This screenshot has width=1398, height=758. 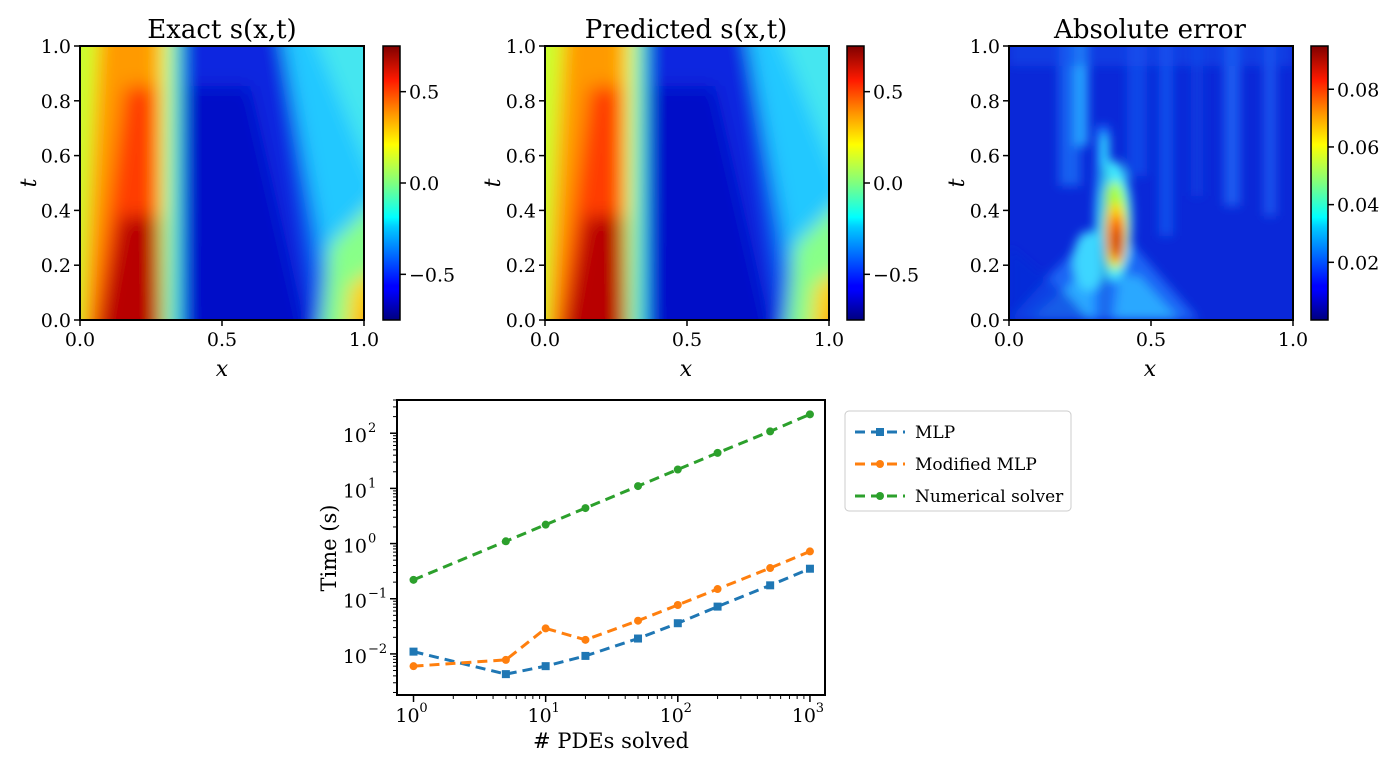 I want to click on heatmap-error: Absolute error x t, so click(x=1137, y=198).